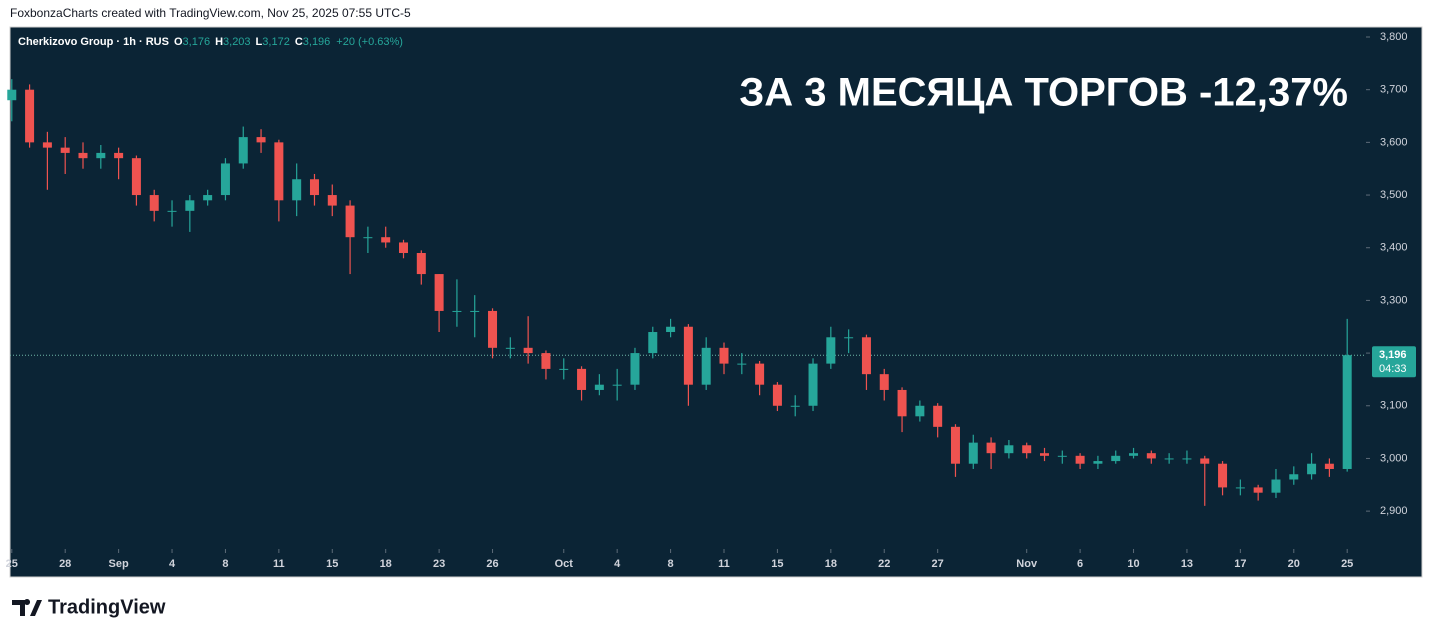  Describe the element at coordinates (1394, 195) in the screenshot. I see `y-tick-label: 3,500` at that location.